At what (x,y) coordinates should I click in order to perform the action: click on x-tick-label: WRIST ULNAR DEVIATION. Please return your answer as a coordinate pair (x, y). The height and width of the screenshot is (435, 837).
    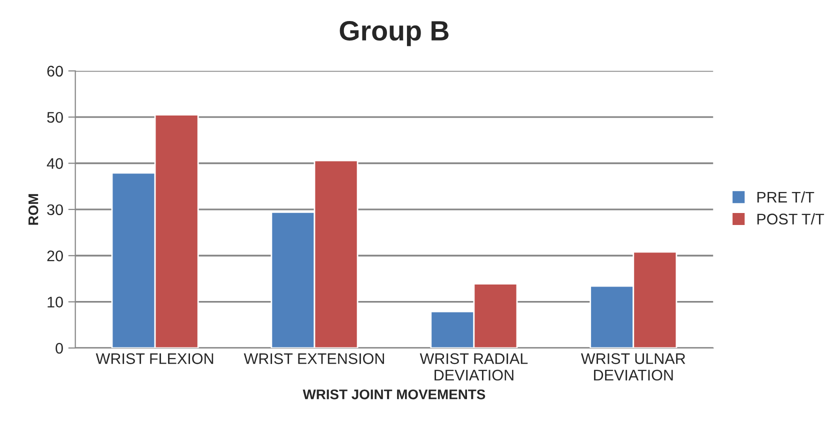
    Looking at the image, I should click on (633, 367).